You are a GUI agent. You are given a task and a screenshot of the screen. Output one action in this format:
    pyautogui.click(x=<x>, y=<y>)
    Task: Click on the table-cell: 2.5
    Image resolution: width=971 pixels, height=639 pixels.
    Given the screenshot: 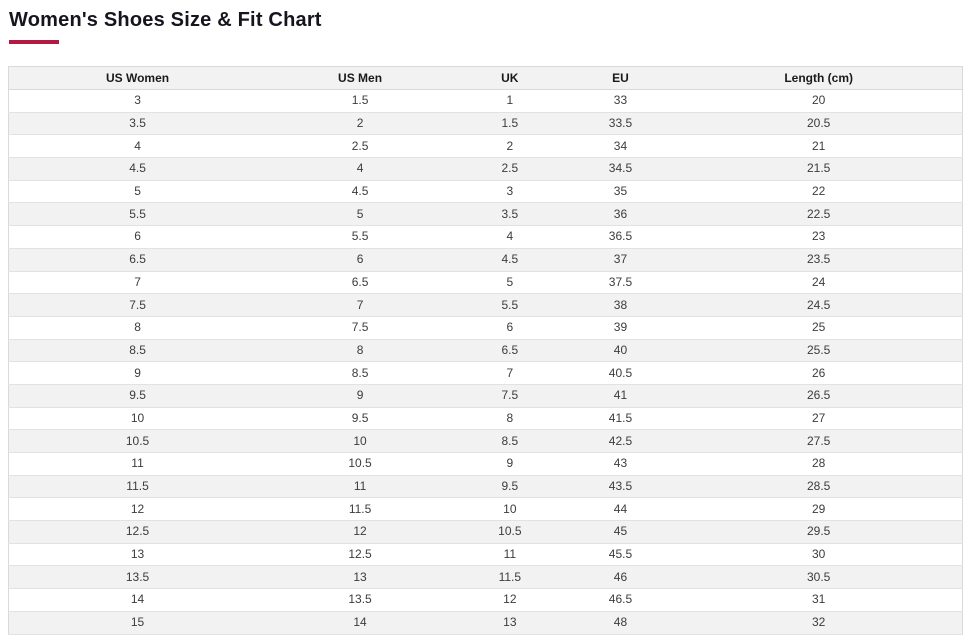 What is the action you would take?
    pyautogui.click(x=360, y=146)
    